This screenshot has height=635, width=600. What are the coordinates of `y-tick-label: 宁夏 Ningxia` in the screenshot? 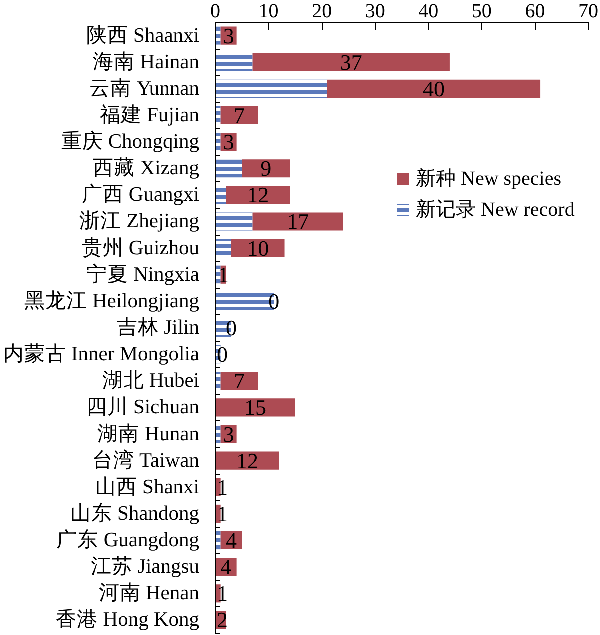 It's located at (143, 274).